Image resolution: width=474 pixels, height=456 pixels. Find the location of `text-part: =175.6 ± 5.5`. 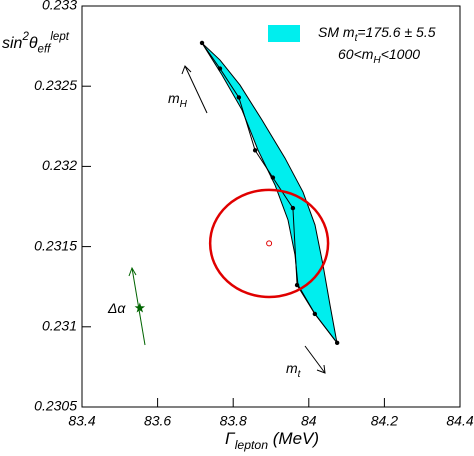

text-part: =175.6 ± 5.5 is located at coordinates (396, 32).